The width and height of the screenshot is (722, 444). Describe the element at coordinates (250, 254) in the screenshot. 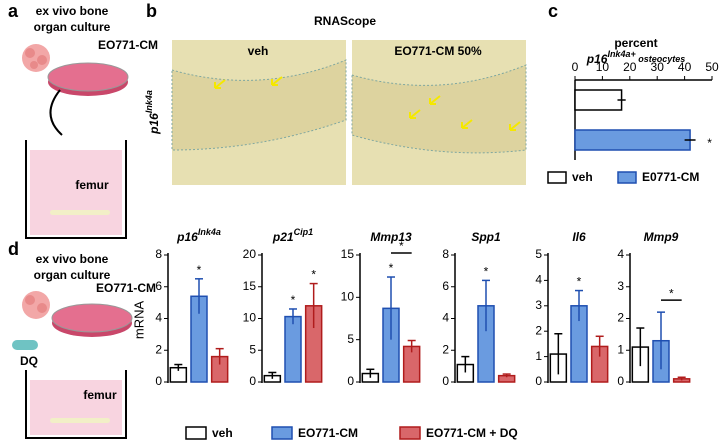

I see `y-tick-label: 20` at that location.